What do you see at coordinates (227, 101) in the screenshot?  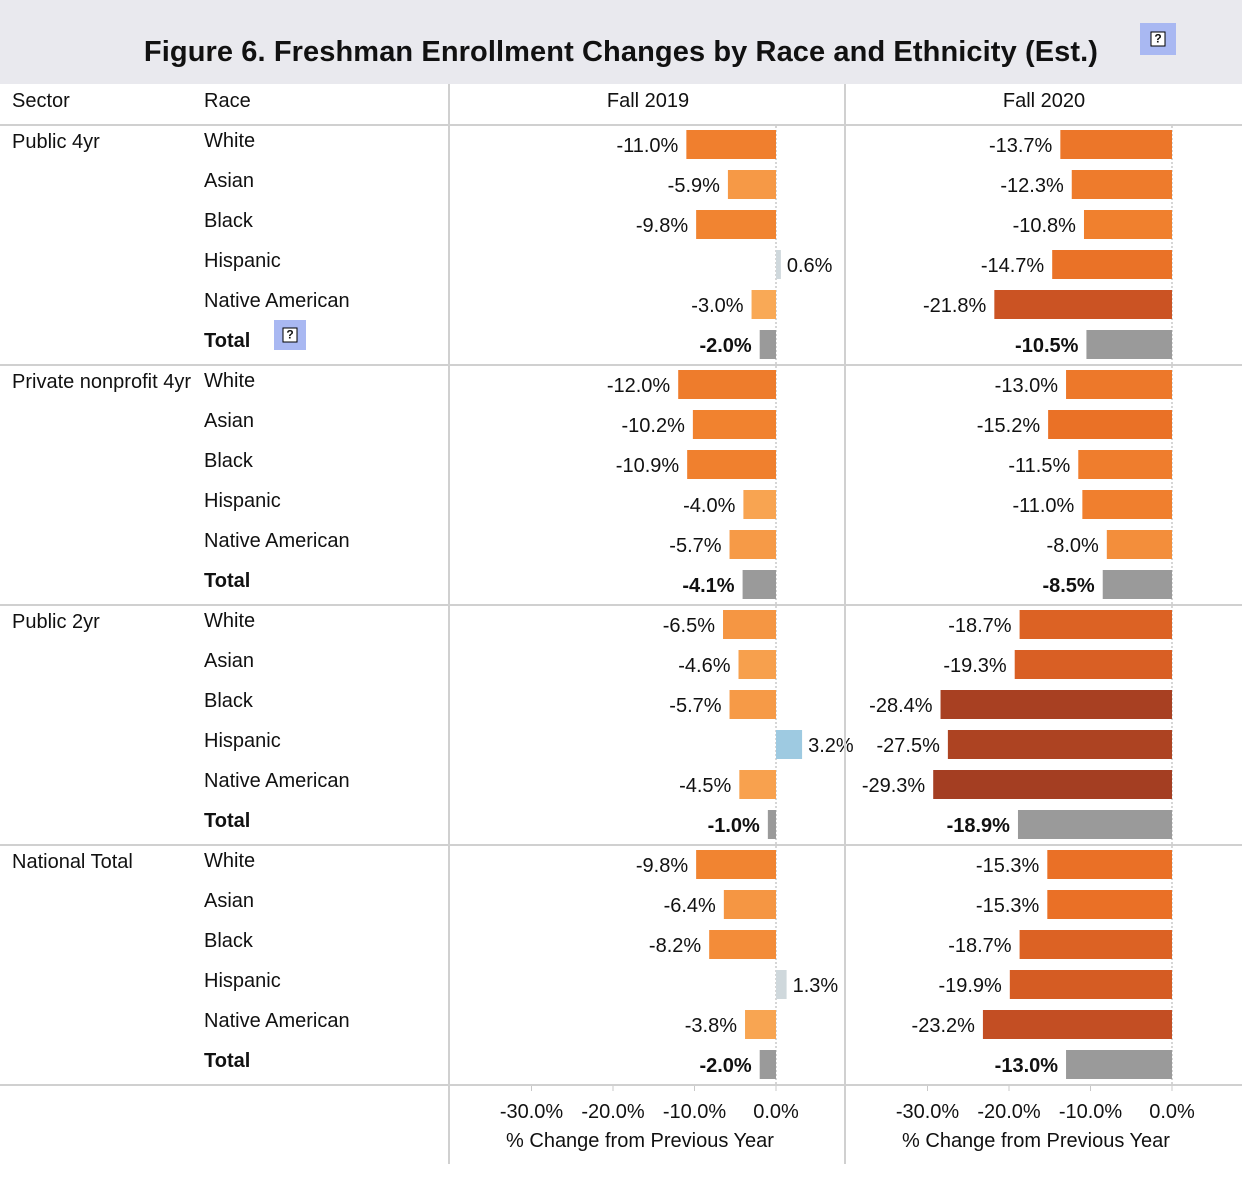 I see `race-header: Race` at bounding box center [227, 101].